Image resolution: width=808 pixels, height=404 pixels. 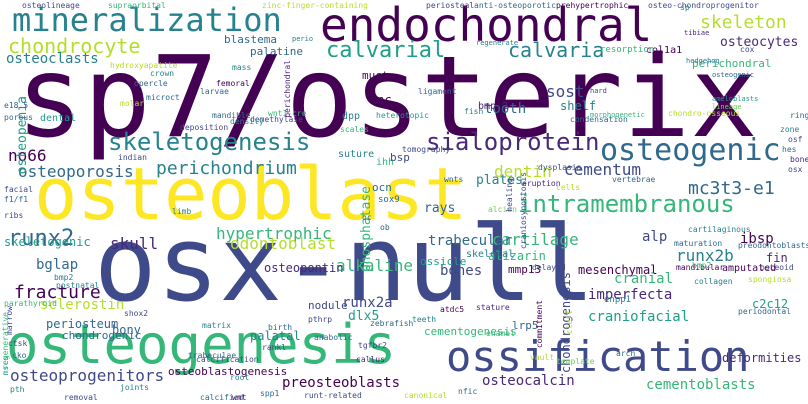 I want to click on word: bsp, so click(x=400, y=157).